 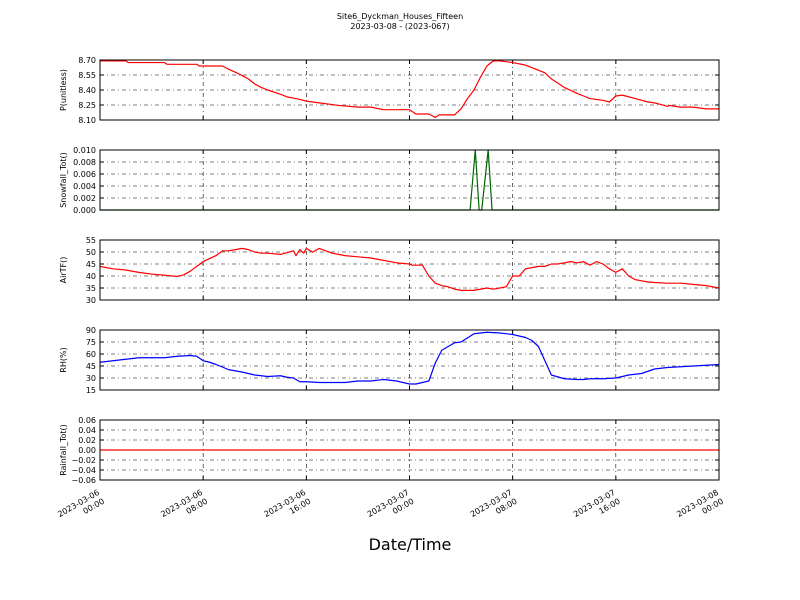 I want to click on y-tick-label: −0.04, so click(x=83, y=470).